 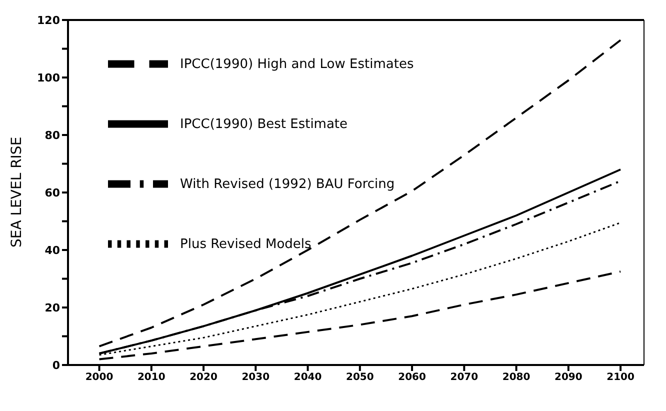 What do you see at coordinates (568, 378) in the screenshot?
I see `x-tick-label: 2090` at bounding box center [568, 378].